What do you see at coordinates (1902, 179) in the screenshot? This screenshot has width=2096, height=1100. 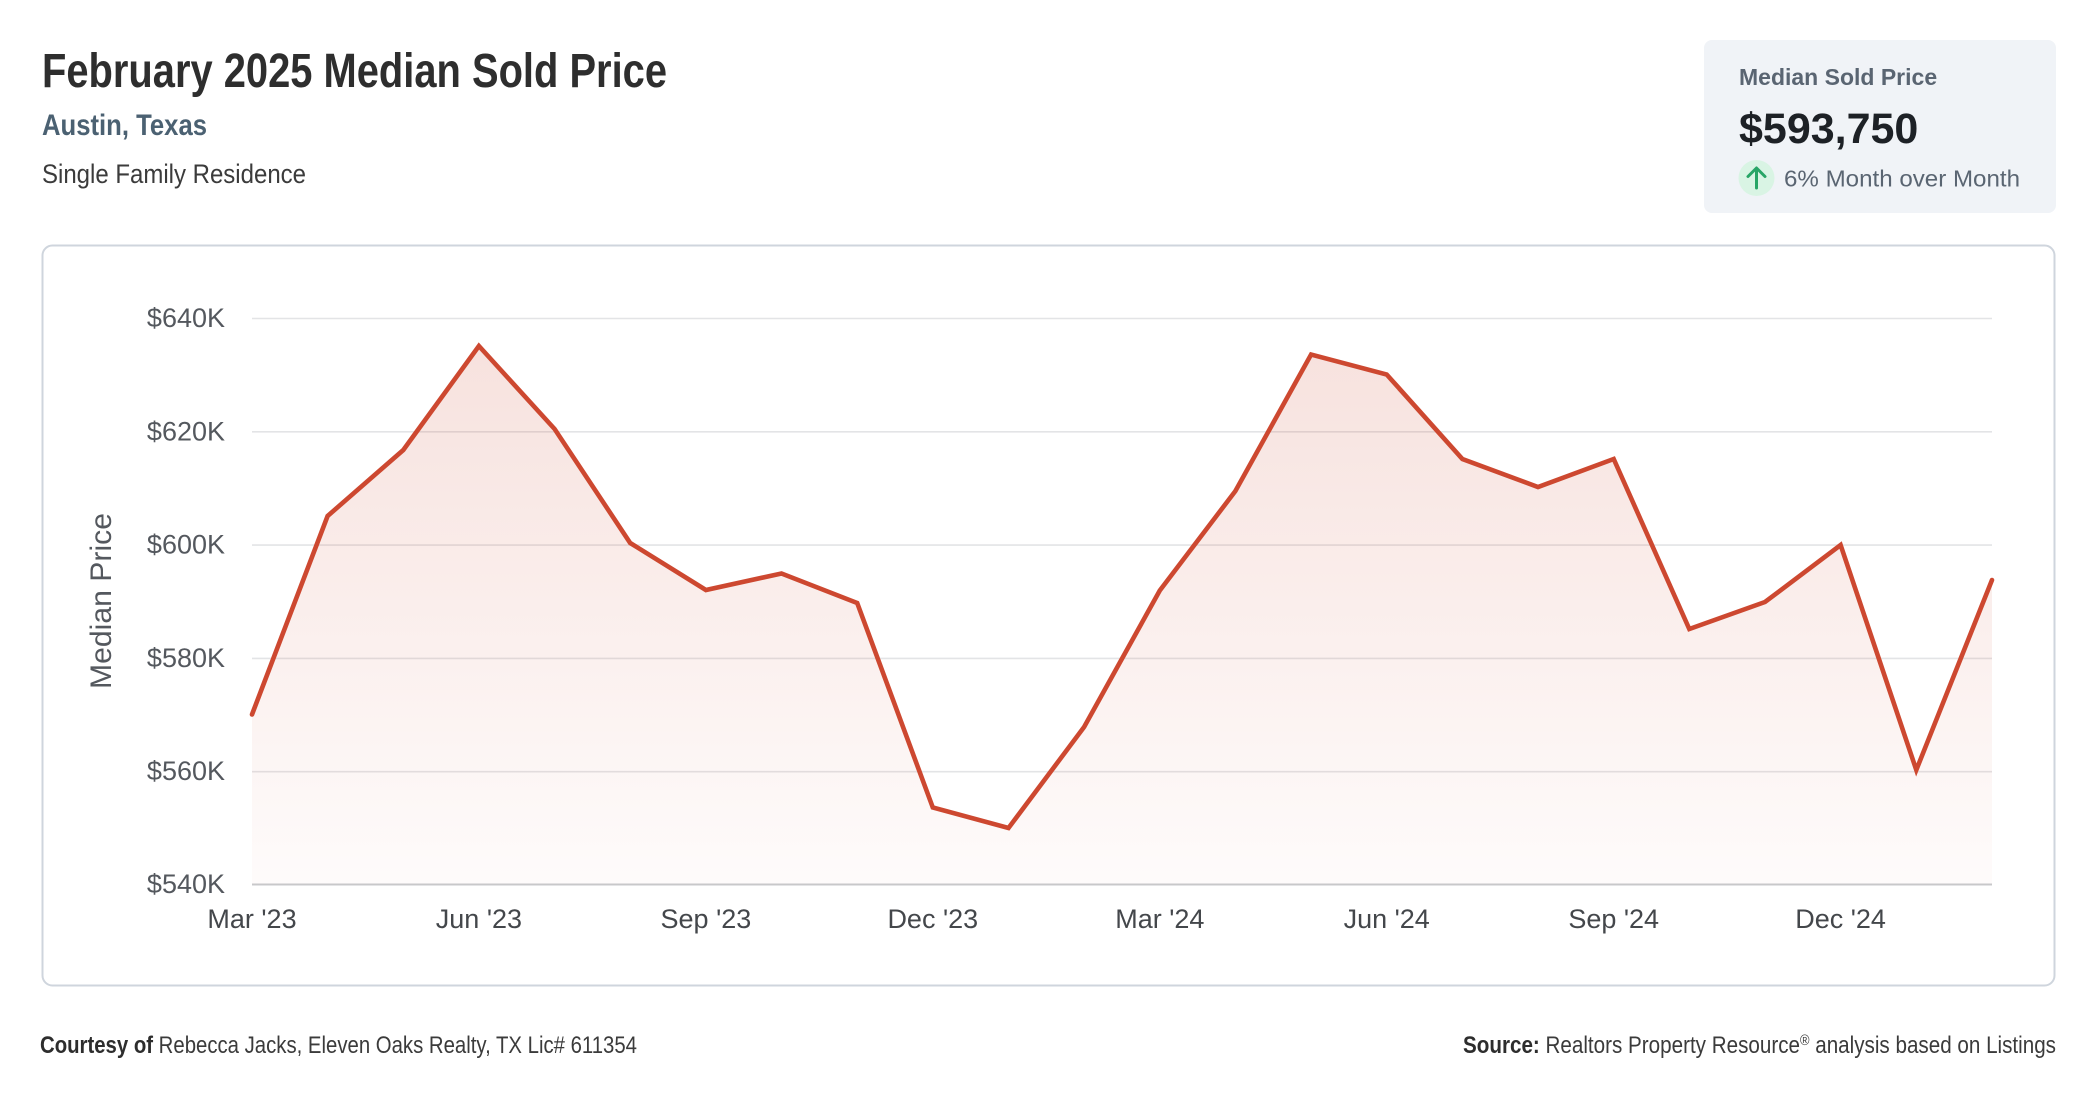 I see `svg-text: 6% Month over Month` at bounding box center [1902, 179].